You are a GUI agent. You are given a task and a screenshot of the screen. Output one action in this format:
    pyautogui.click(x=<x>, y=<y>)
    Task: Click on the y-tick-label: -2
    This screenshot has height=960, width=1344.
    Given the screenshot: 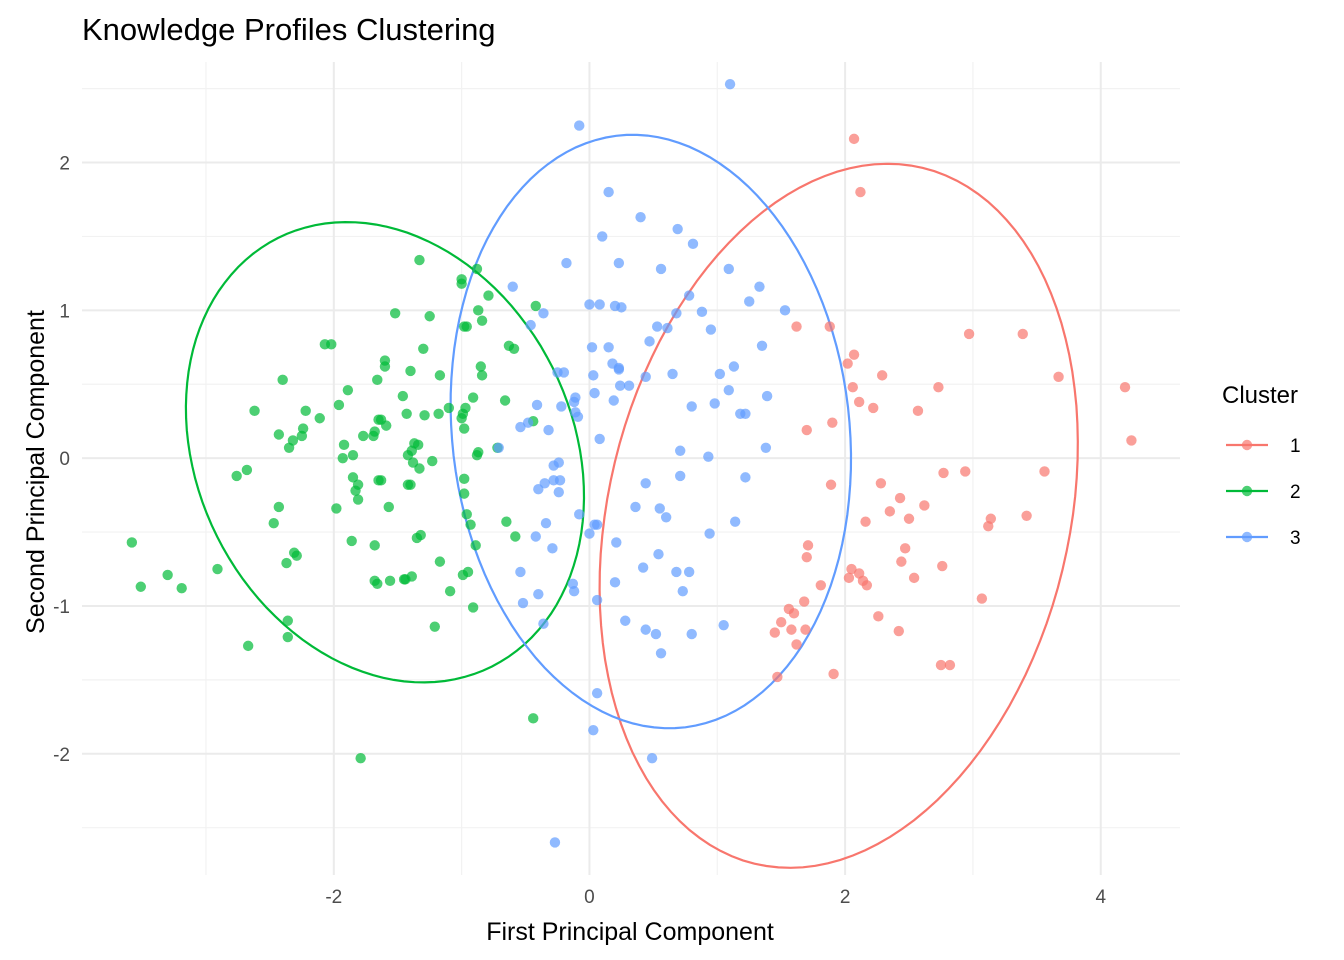 What is the action you would take?
    pyautogui.click(x=61, y=755)
    